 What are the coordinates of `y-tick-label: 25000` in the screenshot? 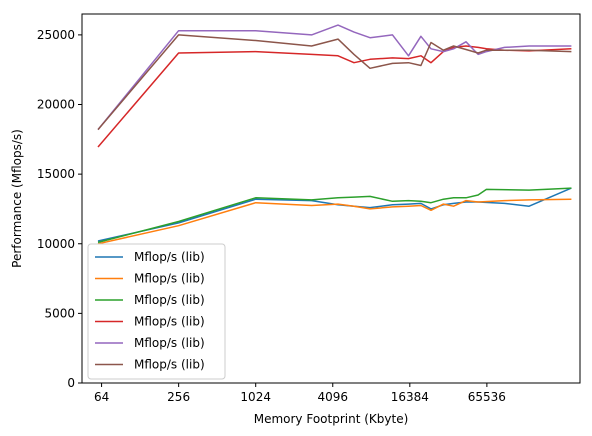 It's located at (56, 35).